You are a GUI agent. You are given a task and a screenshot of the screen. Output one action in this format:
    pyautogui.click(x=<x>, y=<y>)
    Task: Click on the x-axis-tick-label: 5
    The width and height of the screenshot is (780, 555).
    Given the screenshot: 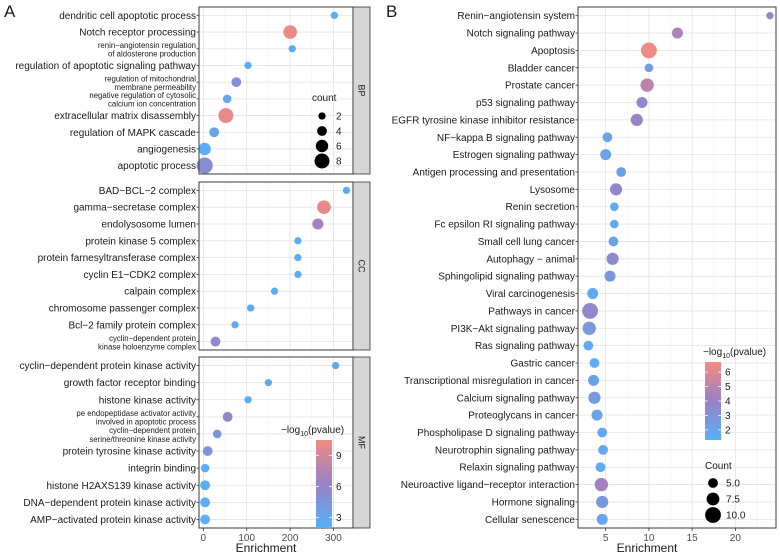 What is the action you would take?
    pyautogui.click(x=606, y=538)
    